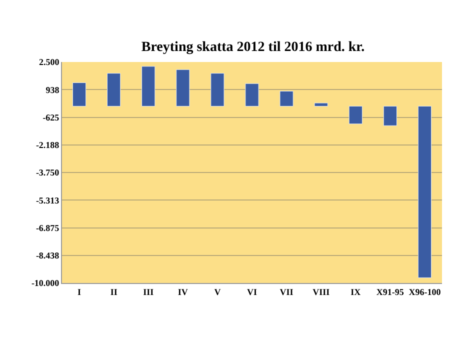  What do you see at coordinates (253, 48) in the screenshot?
I see `chart-title: Breyting skatta 2012 til 2016 mrd. kr.` at bounding box center [253, 48].